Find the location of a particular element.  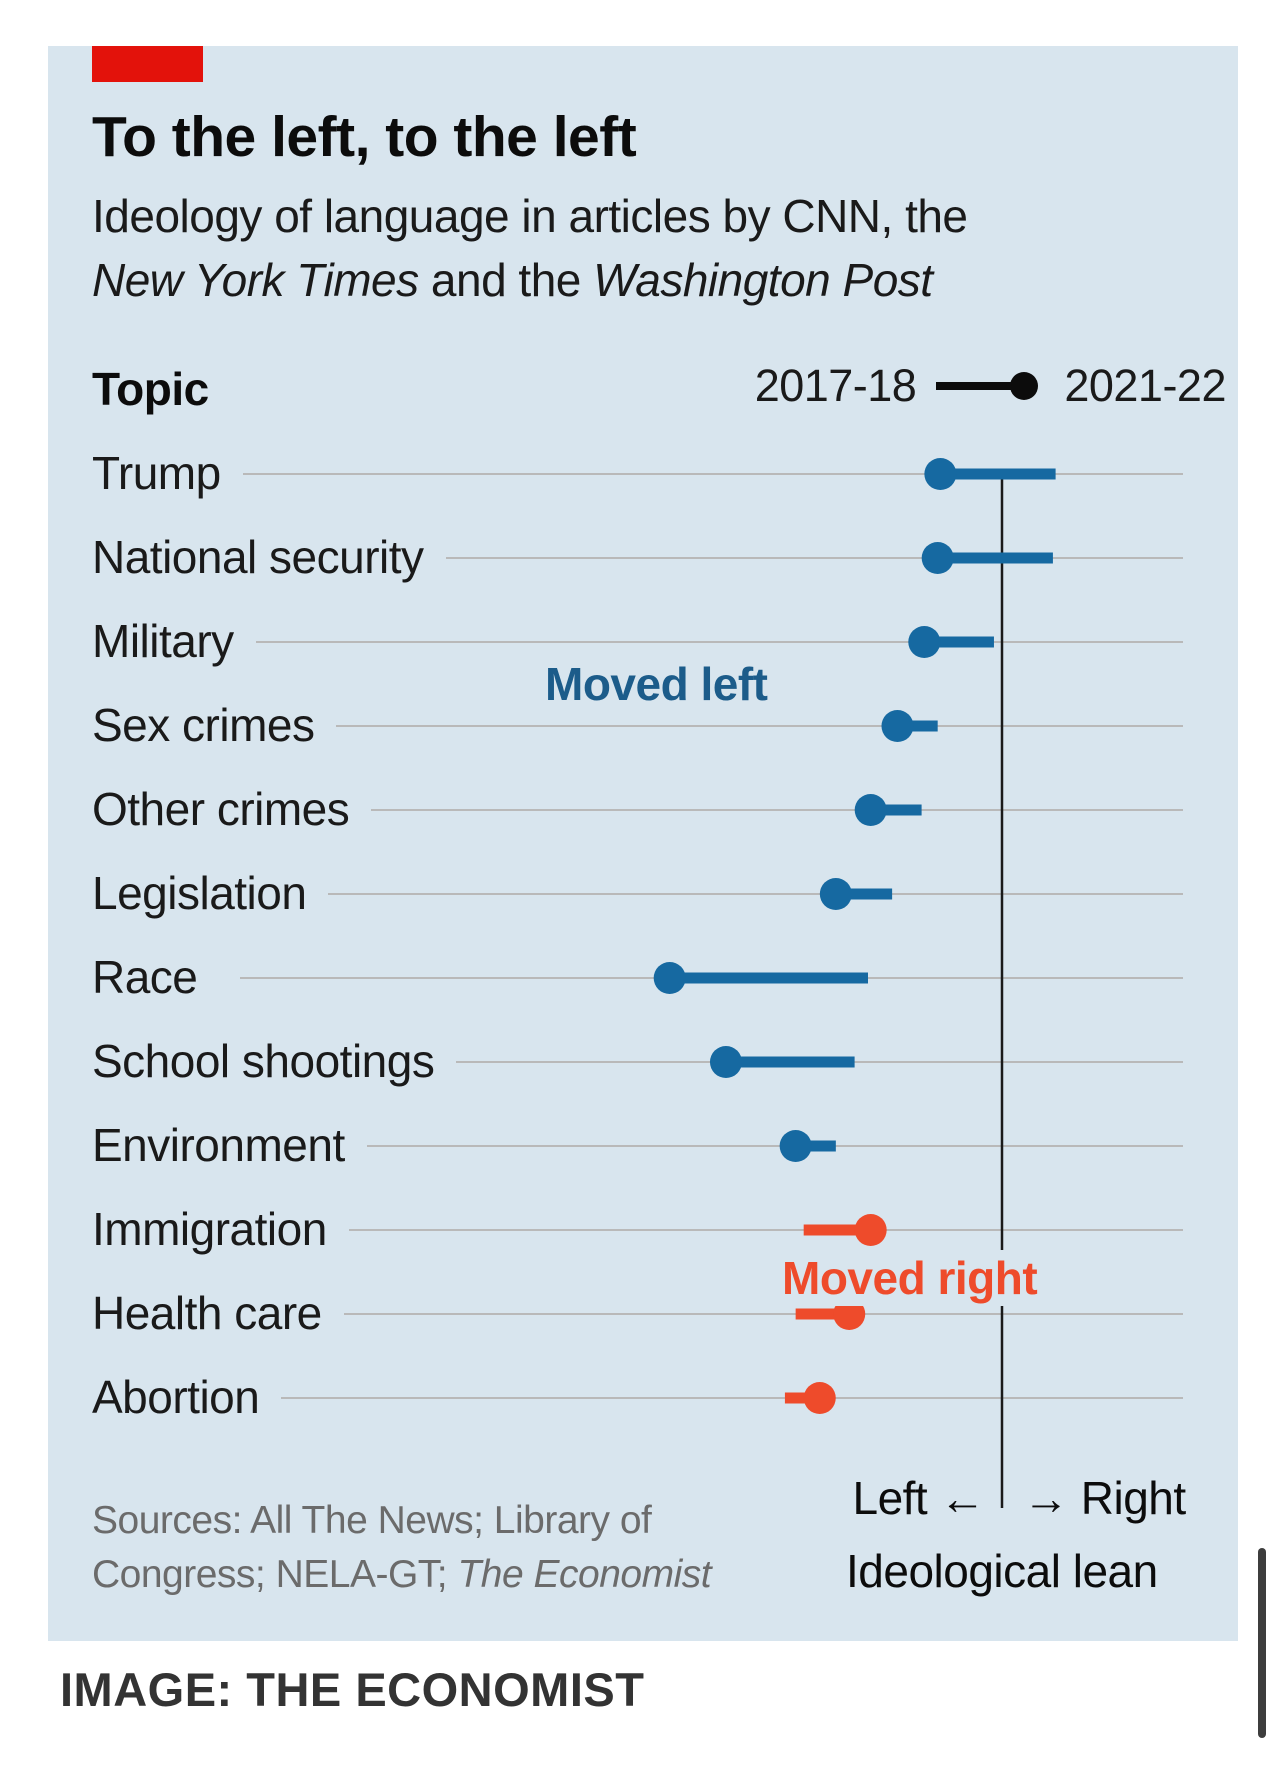

economist-red-tag is located at coordinates (147, 64).